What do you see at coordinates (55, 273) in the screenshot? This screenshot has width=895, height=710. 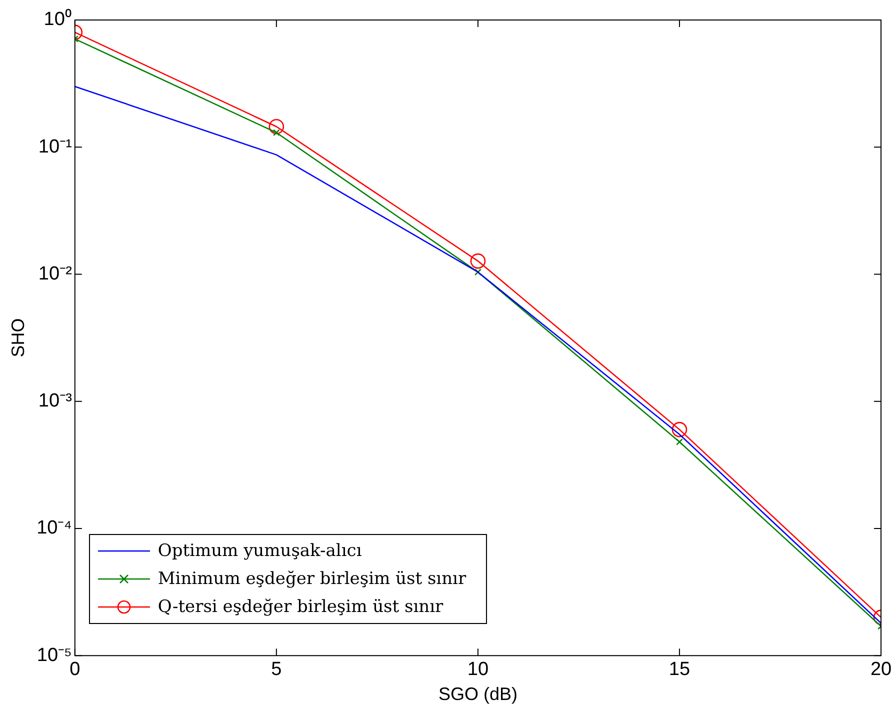 I see `y-tick-label: 10⁻²` at bounding box center [55, 273].